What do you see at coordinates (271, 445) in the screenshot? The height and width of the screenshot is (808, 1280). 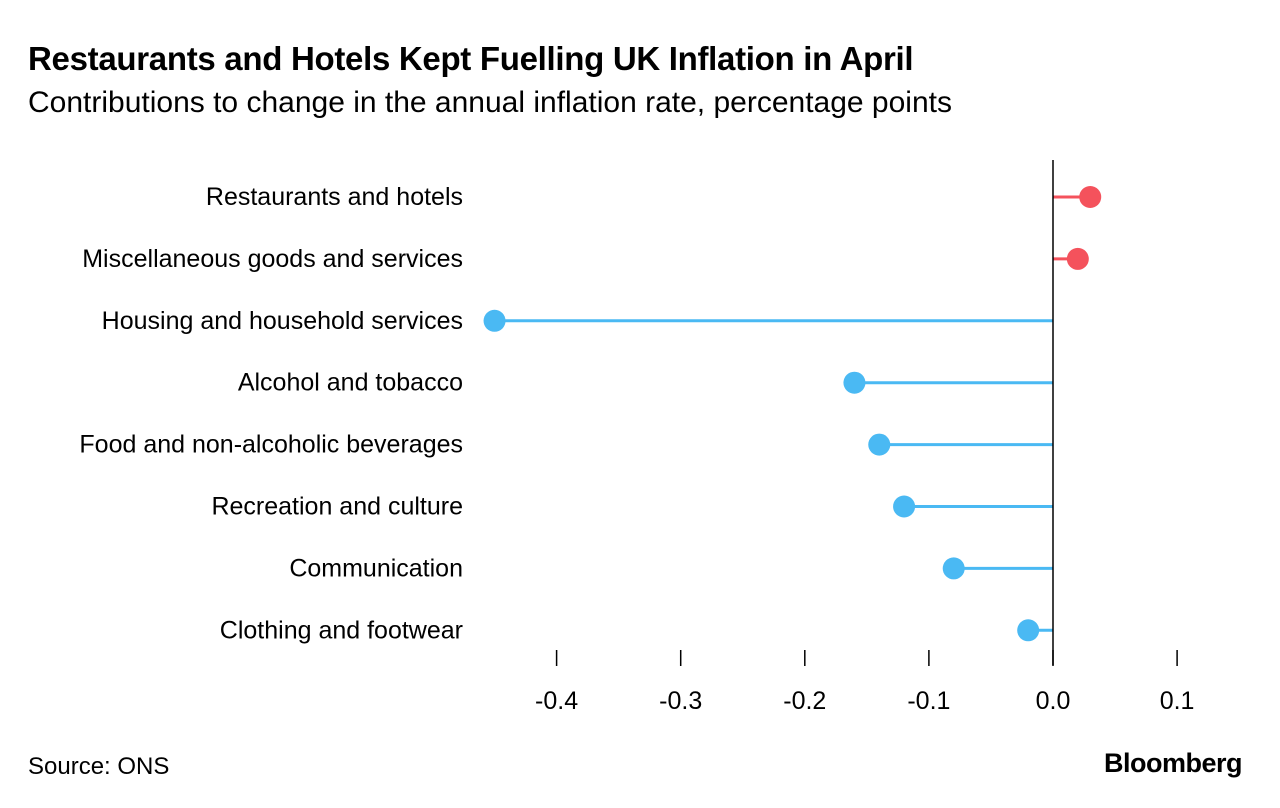 I see `category-label: Food and non-alcoholic beverages` at bounding box center [271, 445].